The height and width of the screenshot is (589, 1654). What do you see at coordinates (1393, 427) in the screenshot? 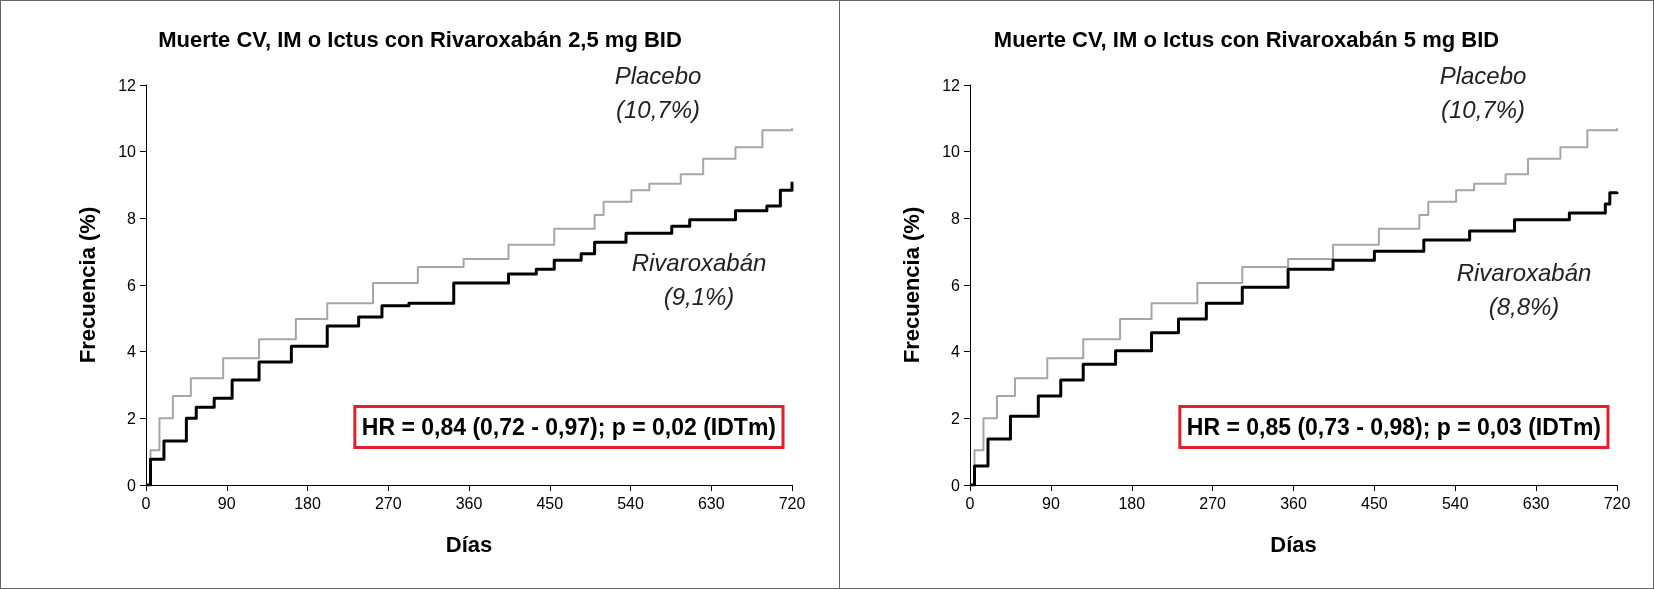
I see `annotation: HR = 0,85 (0,73 - 0,98); p = 0,03 (IDTm)` at bounding box center [1393, 427].